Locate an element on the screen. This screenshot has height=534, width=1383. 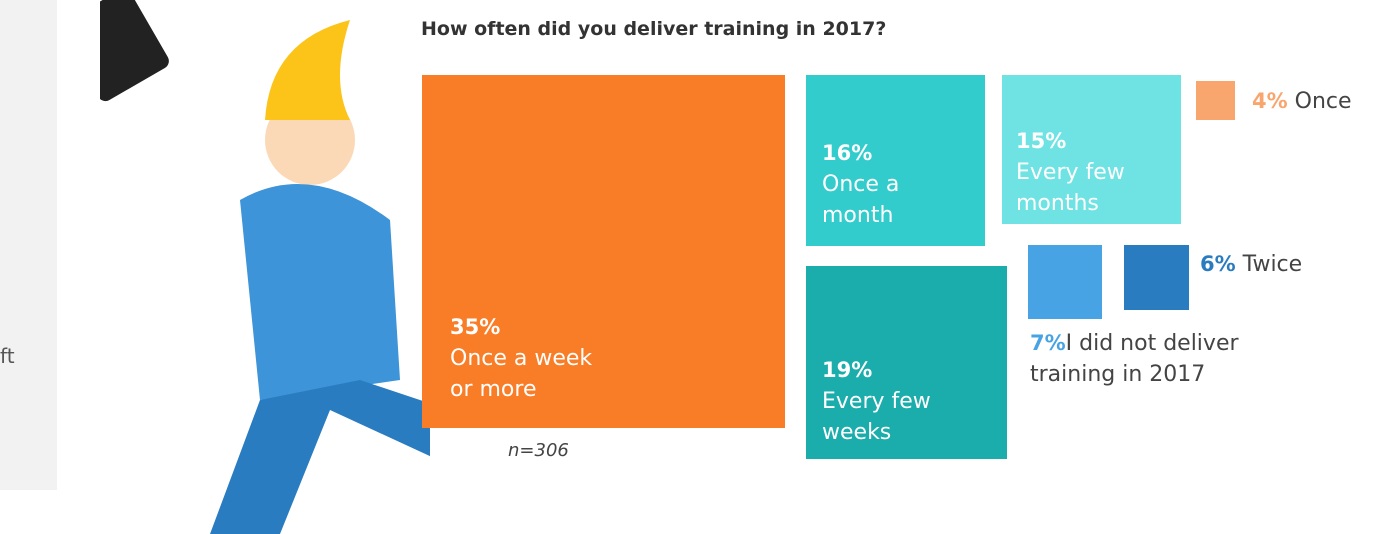
side-panel is located at coordinates (28, 245).